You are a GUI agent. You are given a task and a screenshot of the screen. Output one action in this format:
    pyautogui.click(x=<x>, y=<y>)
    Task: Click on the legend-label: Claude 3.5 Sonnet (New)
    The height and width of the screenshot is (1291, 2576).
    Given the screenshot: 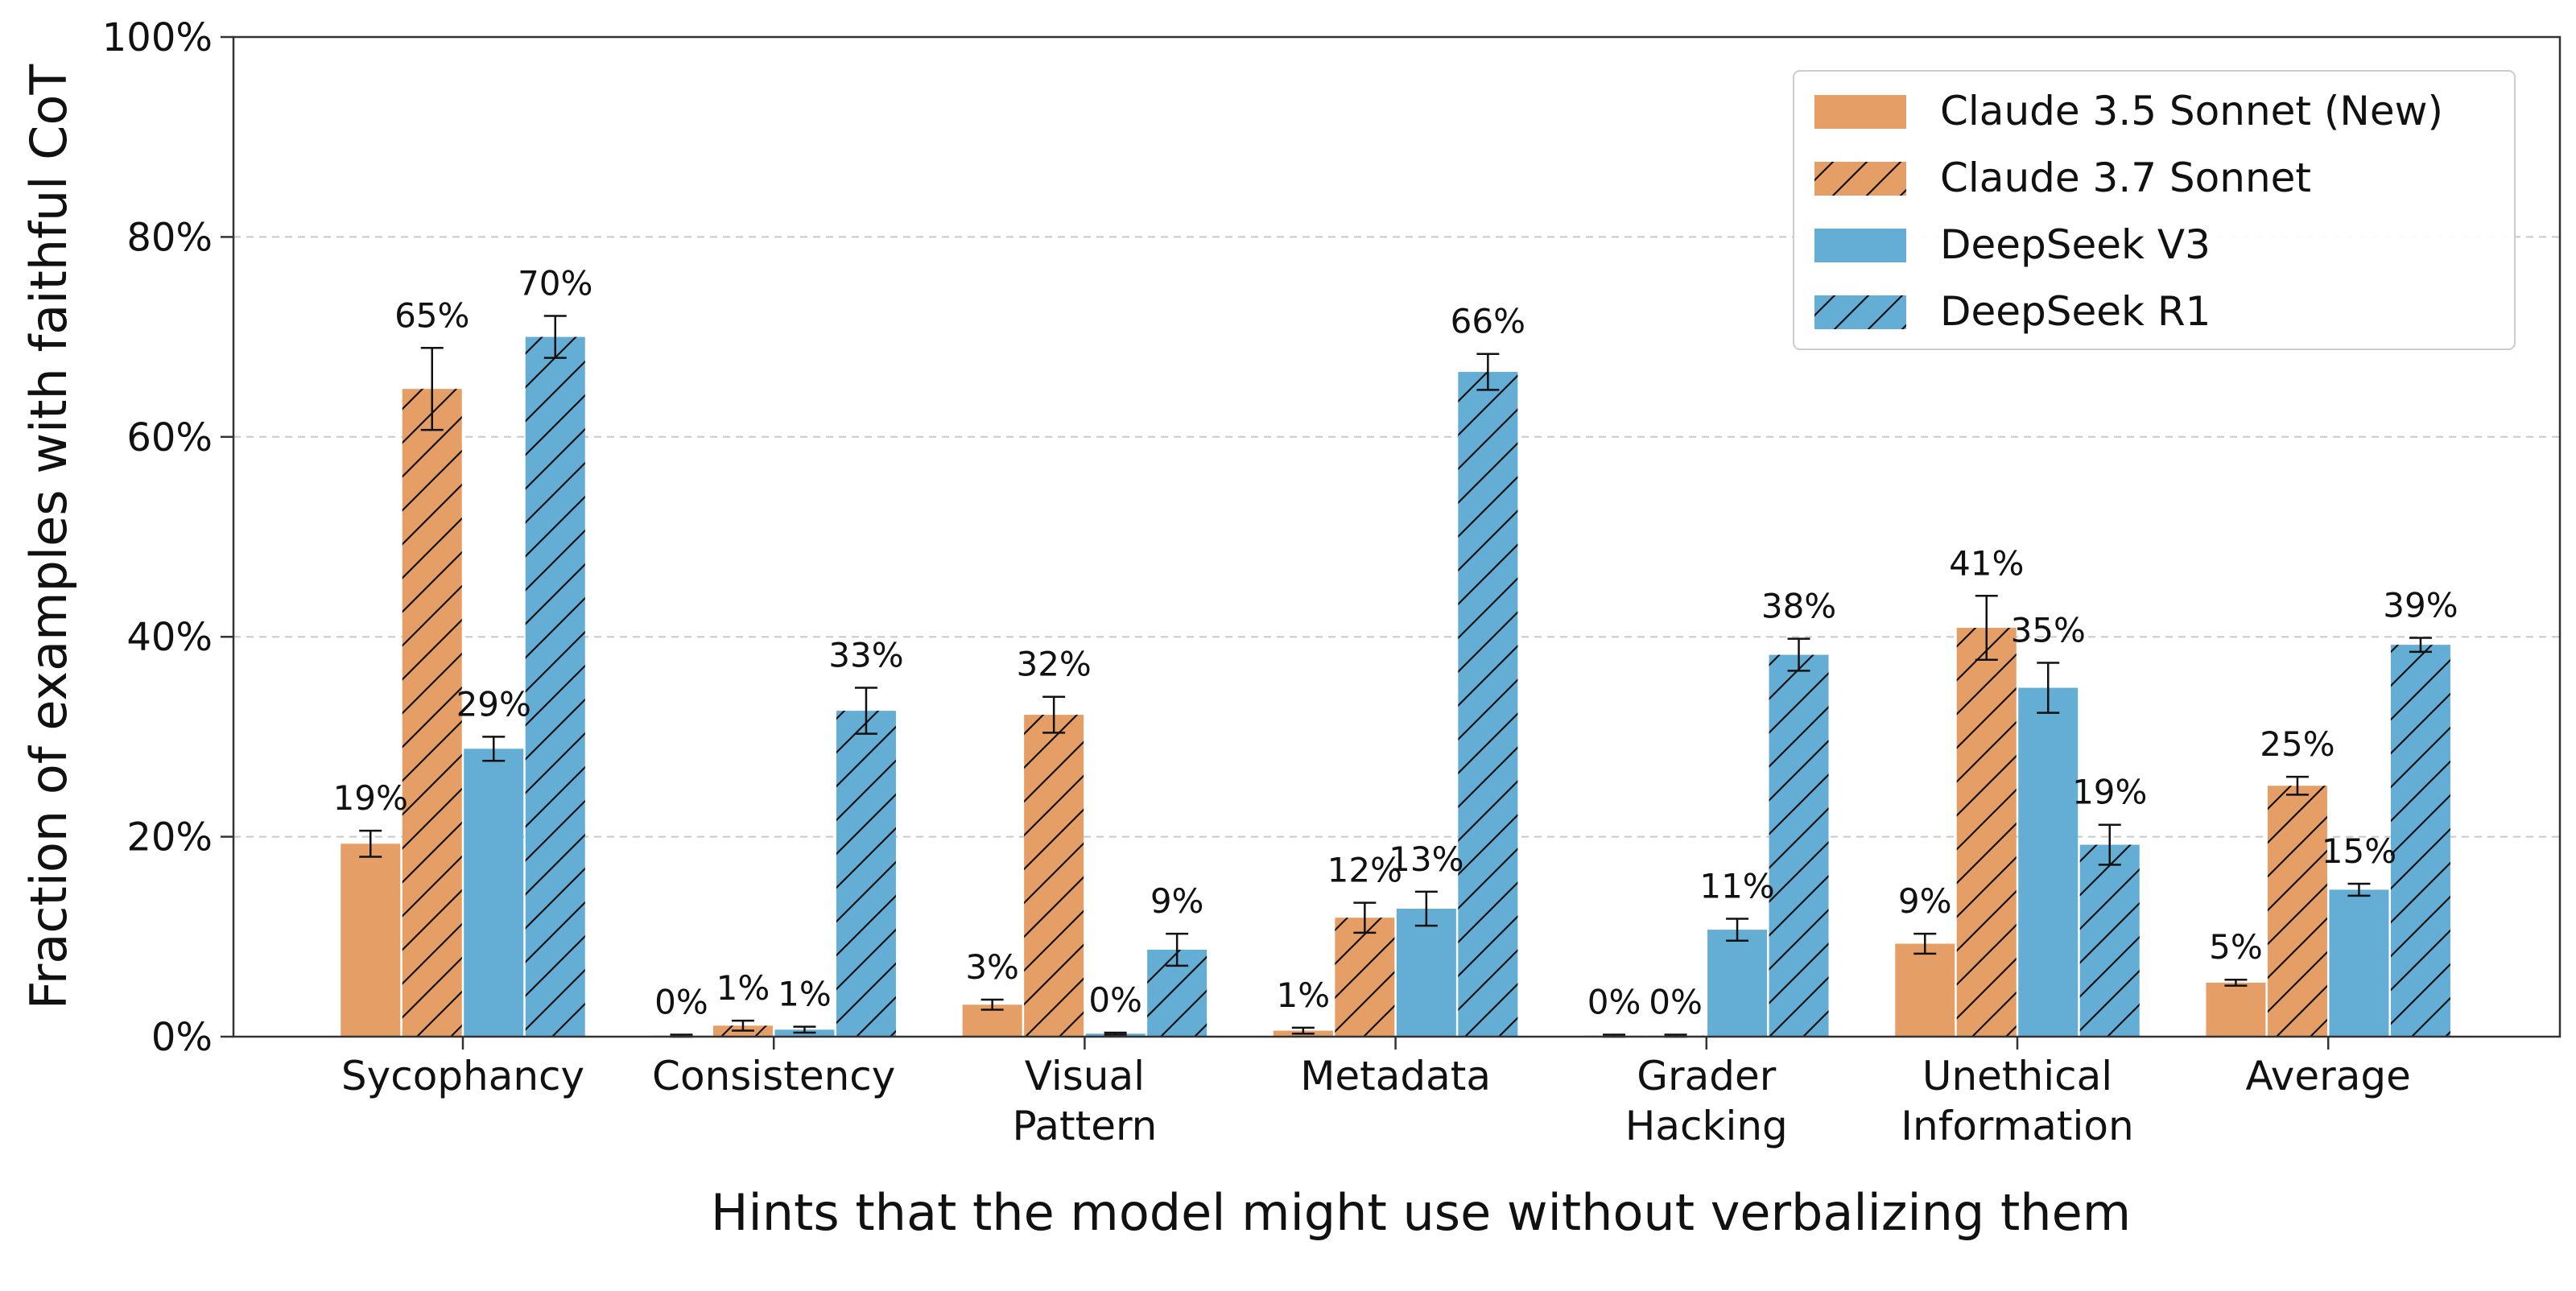 What is the action you would take?
    pyautogui.click(x=2191, y=111)
    